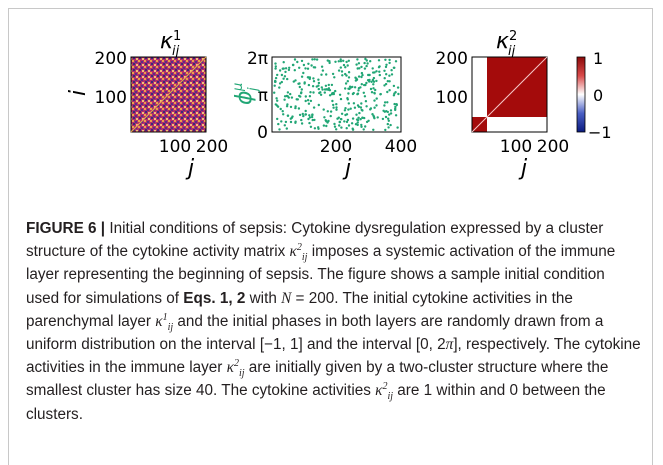 This screenshot has width=663, height=465. Describe the element at coordinates (401, 147) in the screenshot. I see `panel2-xtick-400: 400` at that location.